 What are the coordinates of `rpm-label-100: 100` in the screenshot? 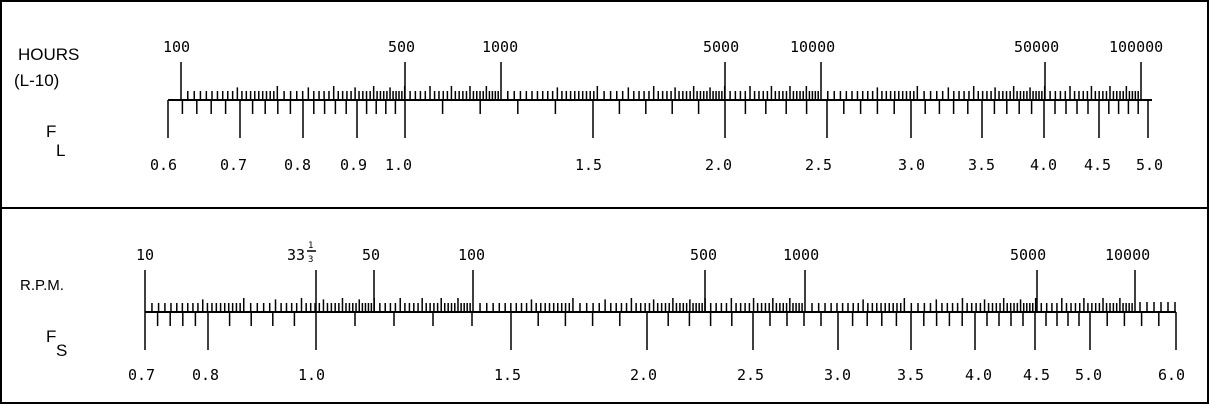 It's located at (471, 255).